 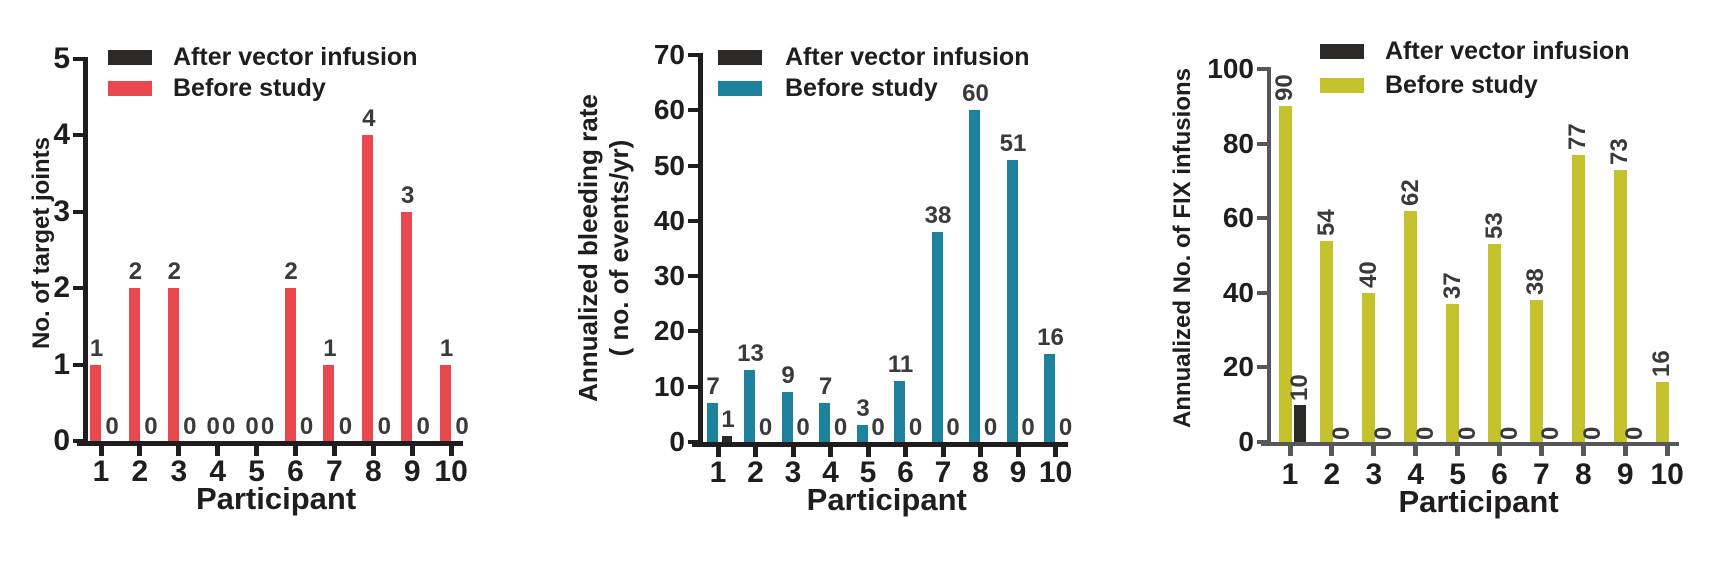 What do you see at coordinates (1662, 364) in the screenshot?
I see `value-label-before-10: 16` at bounding box center [1662, 364].